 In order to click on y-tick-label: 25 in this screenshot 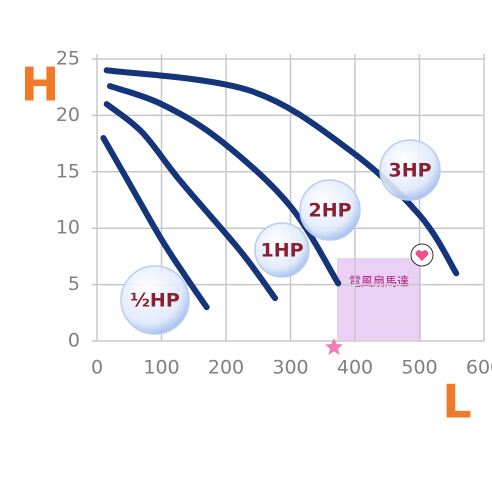, I will do `click(68, 59)`.